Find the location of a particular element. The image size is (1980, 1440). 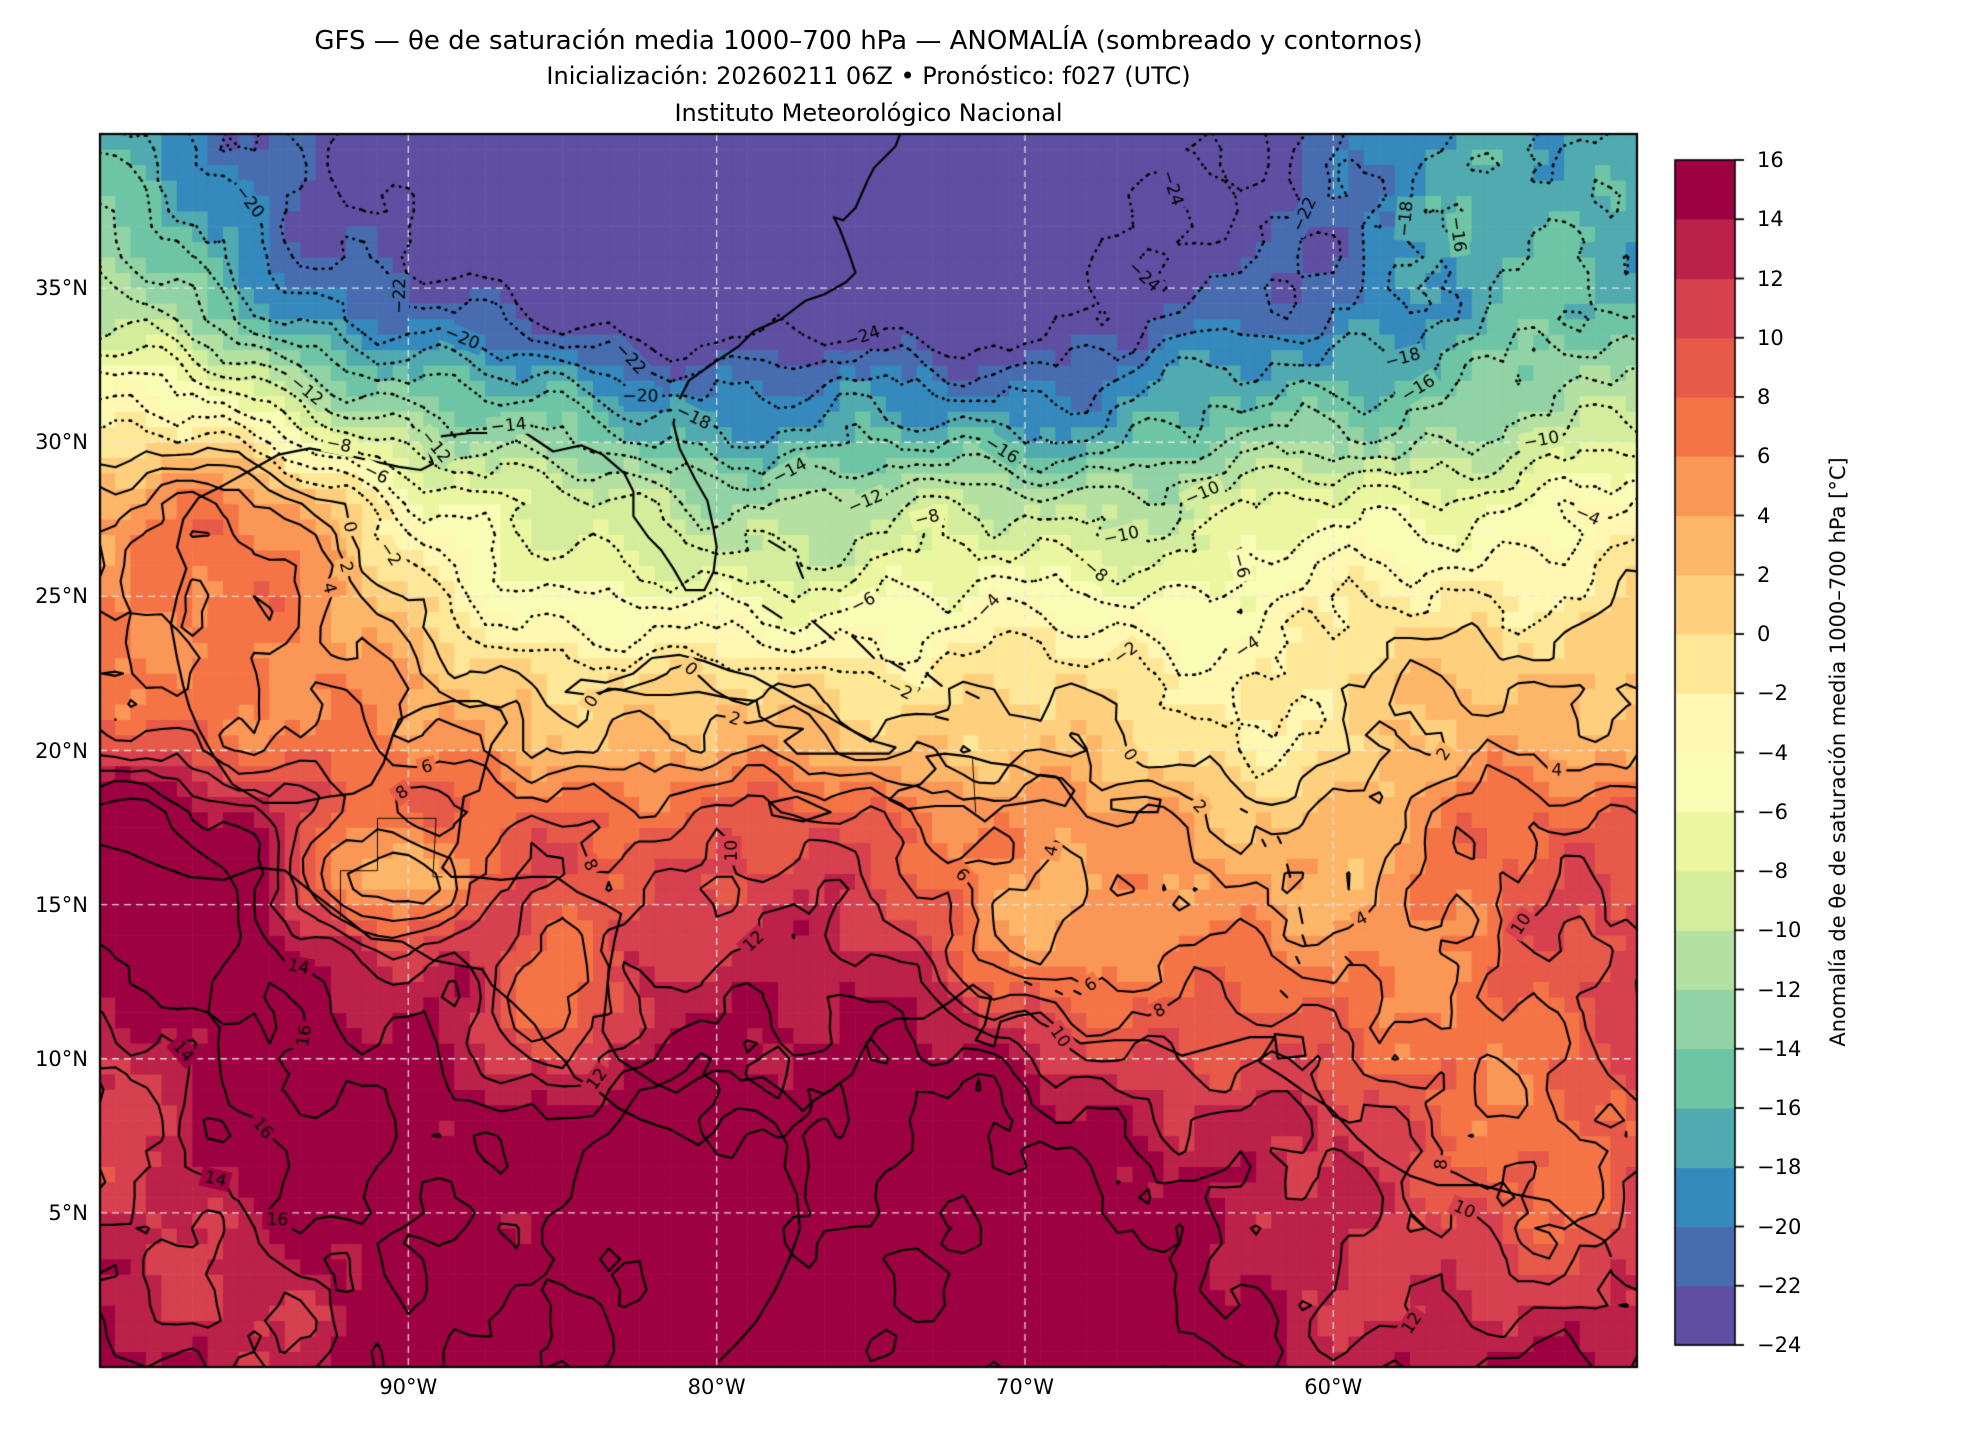

colorbar-tick-label: −6 is located at coordinates (1772, 811).